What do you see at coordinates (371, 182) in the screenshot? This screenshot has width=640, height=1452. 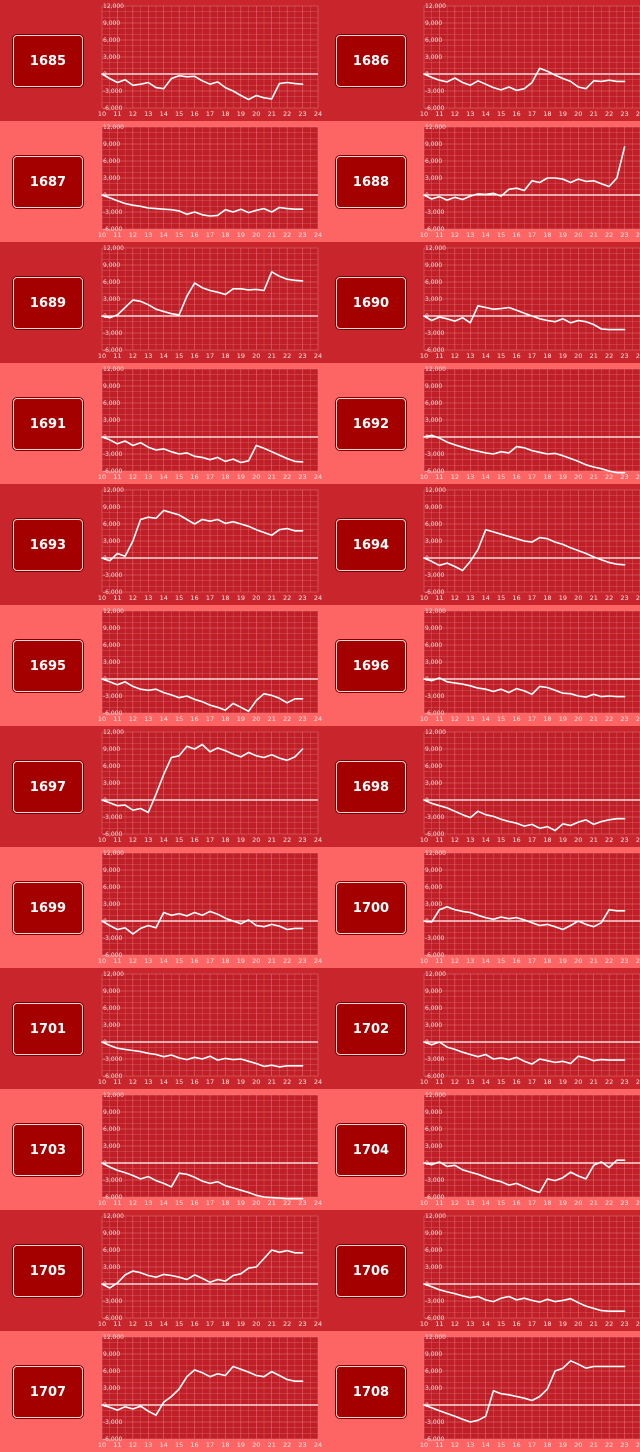 I see `machine-number-button: 1688` at bounding box center [371, 182].